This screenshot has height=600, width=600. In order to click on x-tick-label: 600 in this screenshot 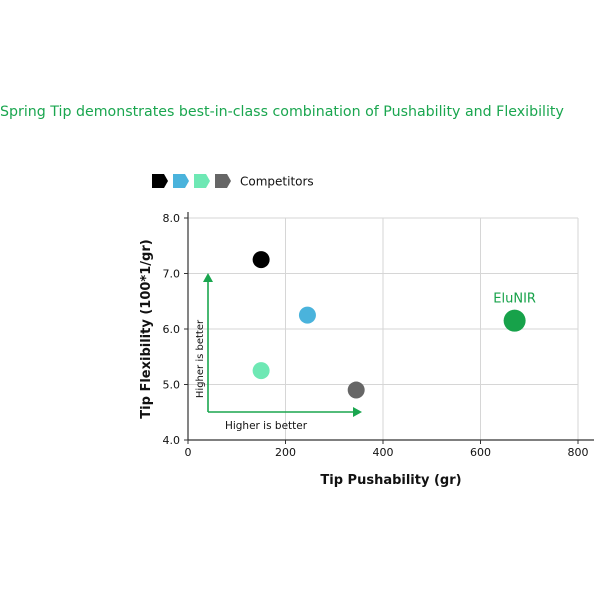, I will do `click(480, 452)`.